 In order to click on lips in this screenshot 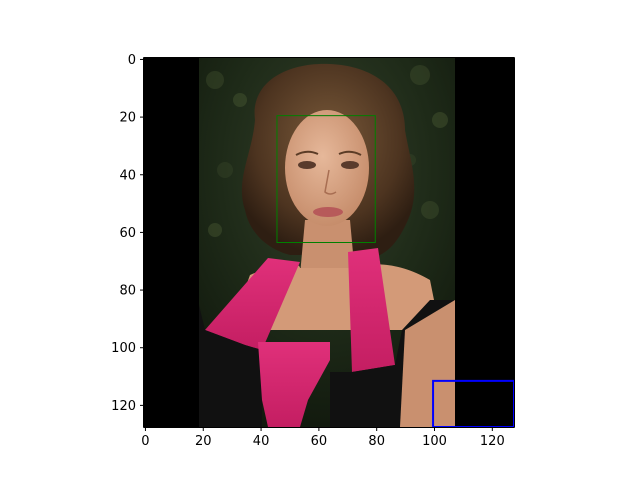, I will do `click(328, 212)`.